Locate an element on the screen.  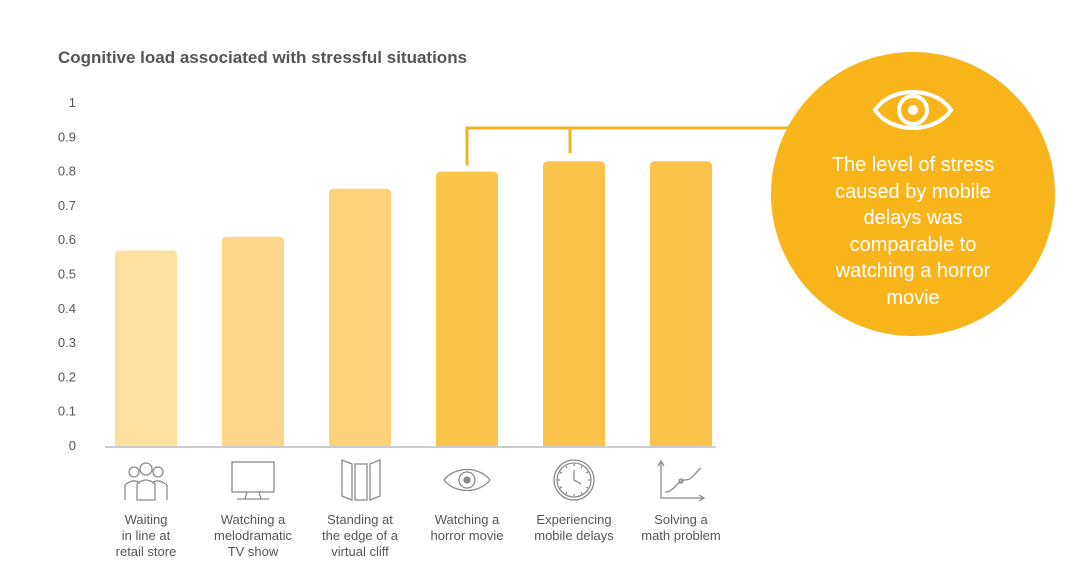
y-tick-label: 0.3 is located at coordinates (67, 342).